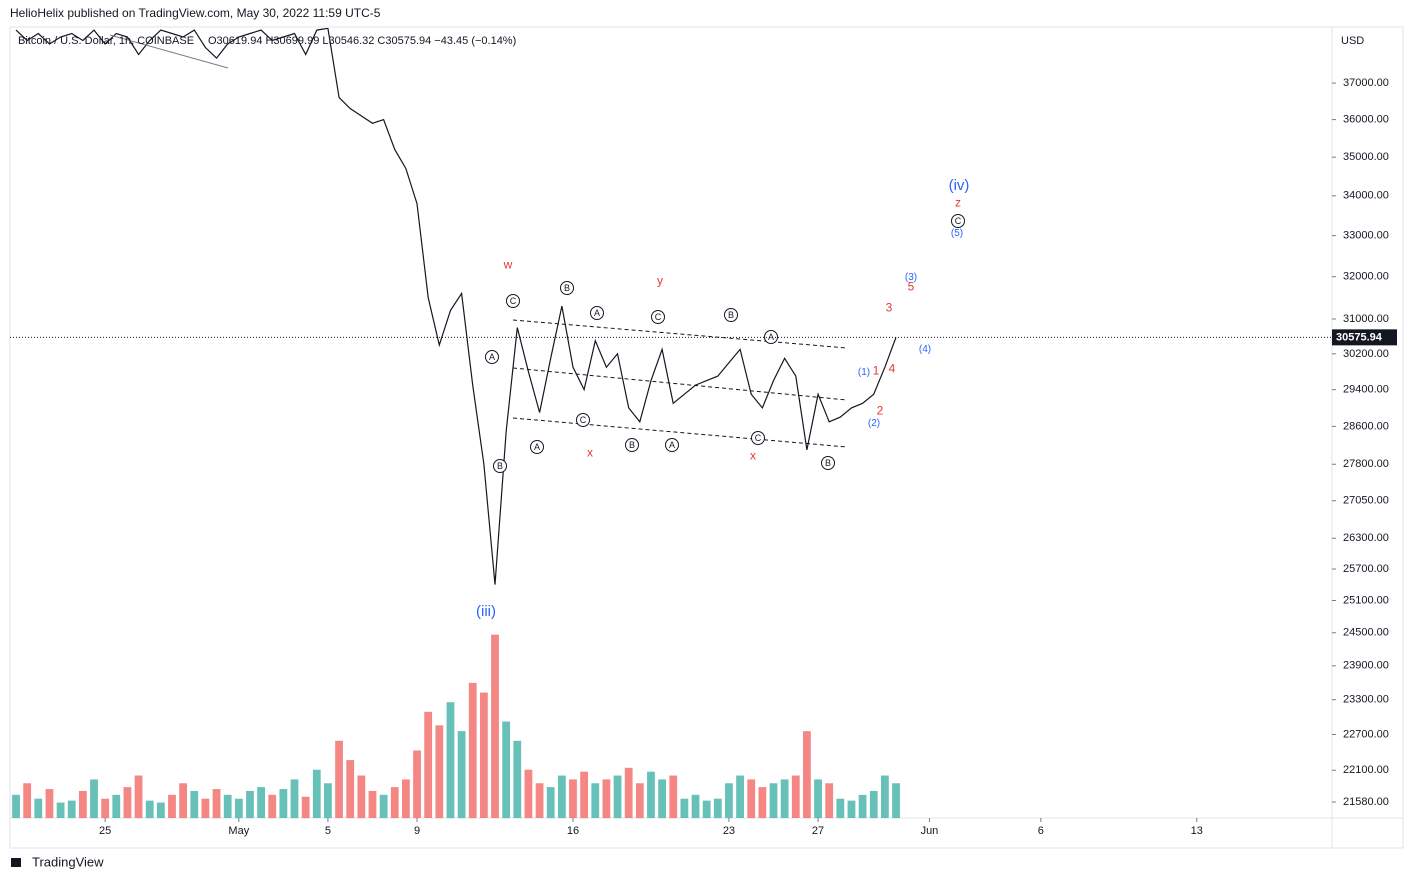  Describe the element at coordinates (1366, 802) in the screenshot. I see `y-tick-label: 21580.00` at that location.